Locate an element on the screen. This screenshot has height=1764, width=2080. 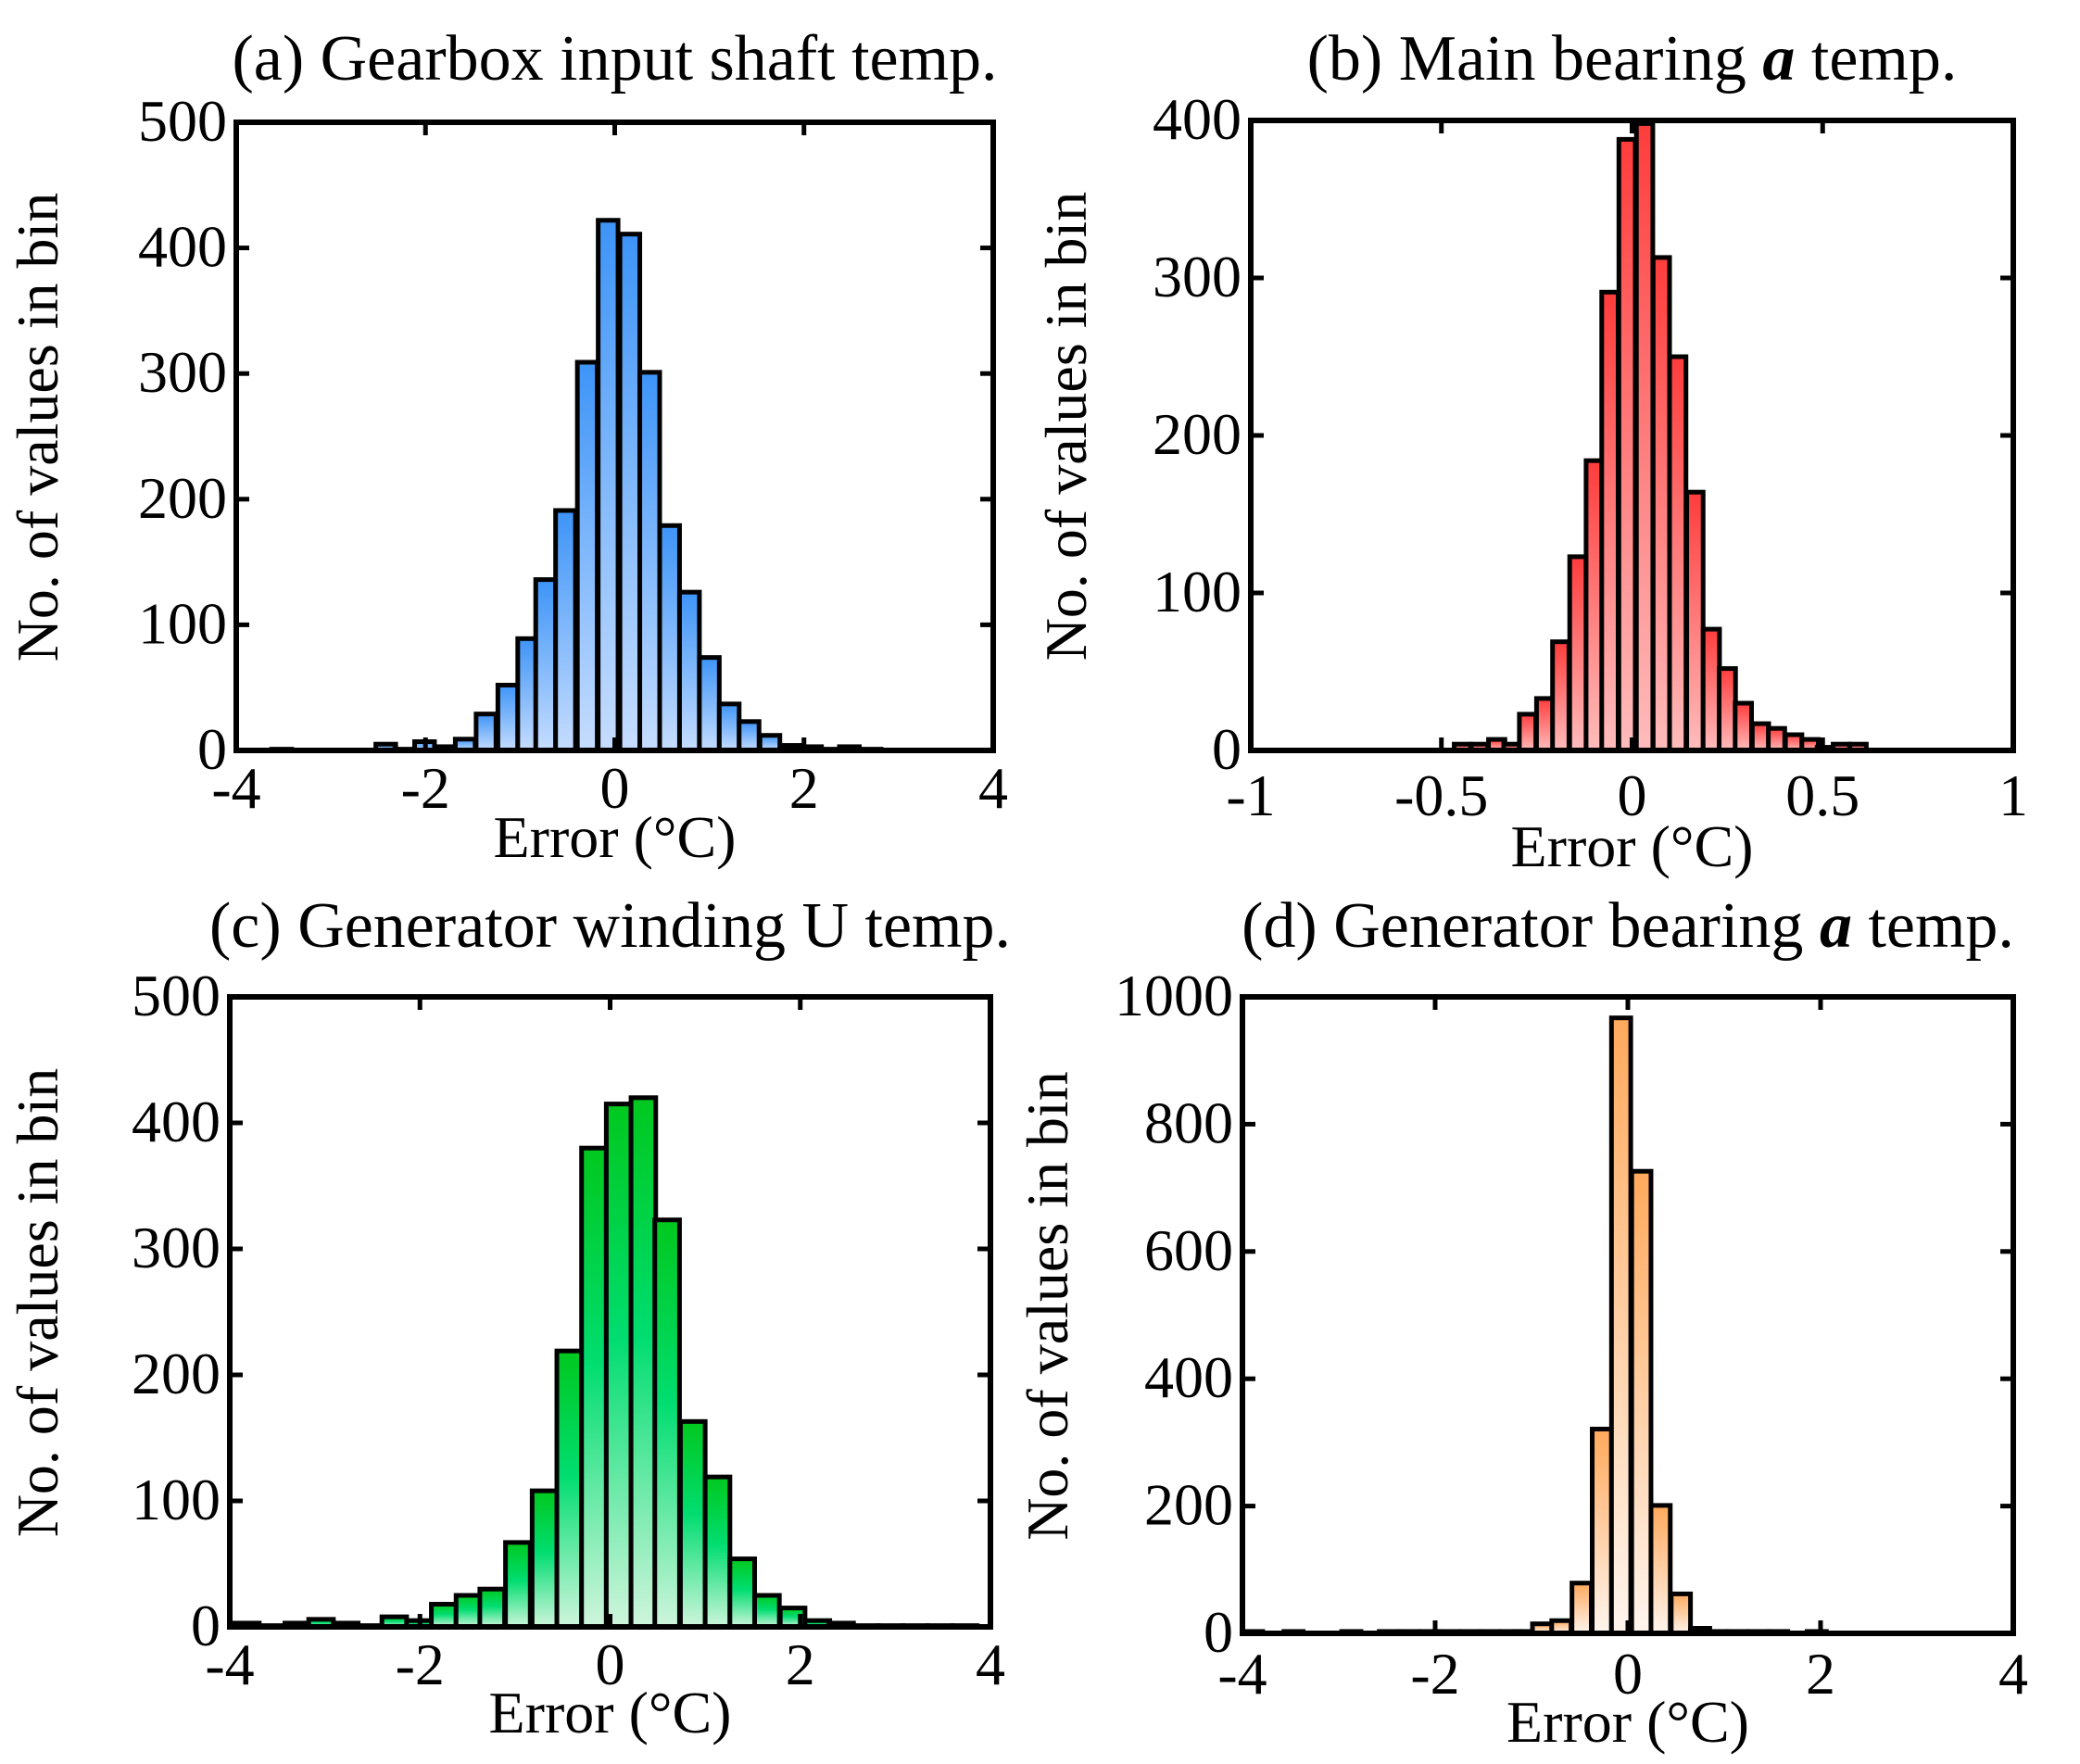
y-tick-label: 600 is located at coordinates (1188, 1250).